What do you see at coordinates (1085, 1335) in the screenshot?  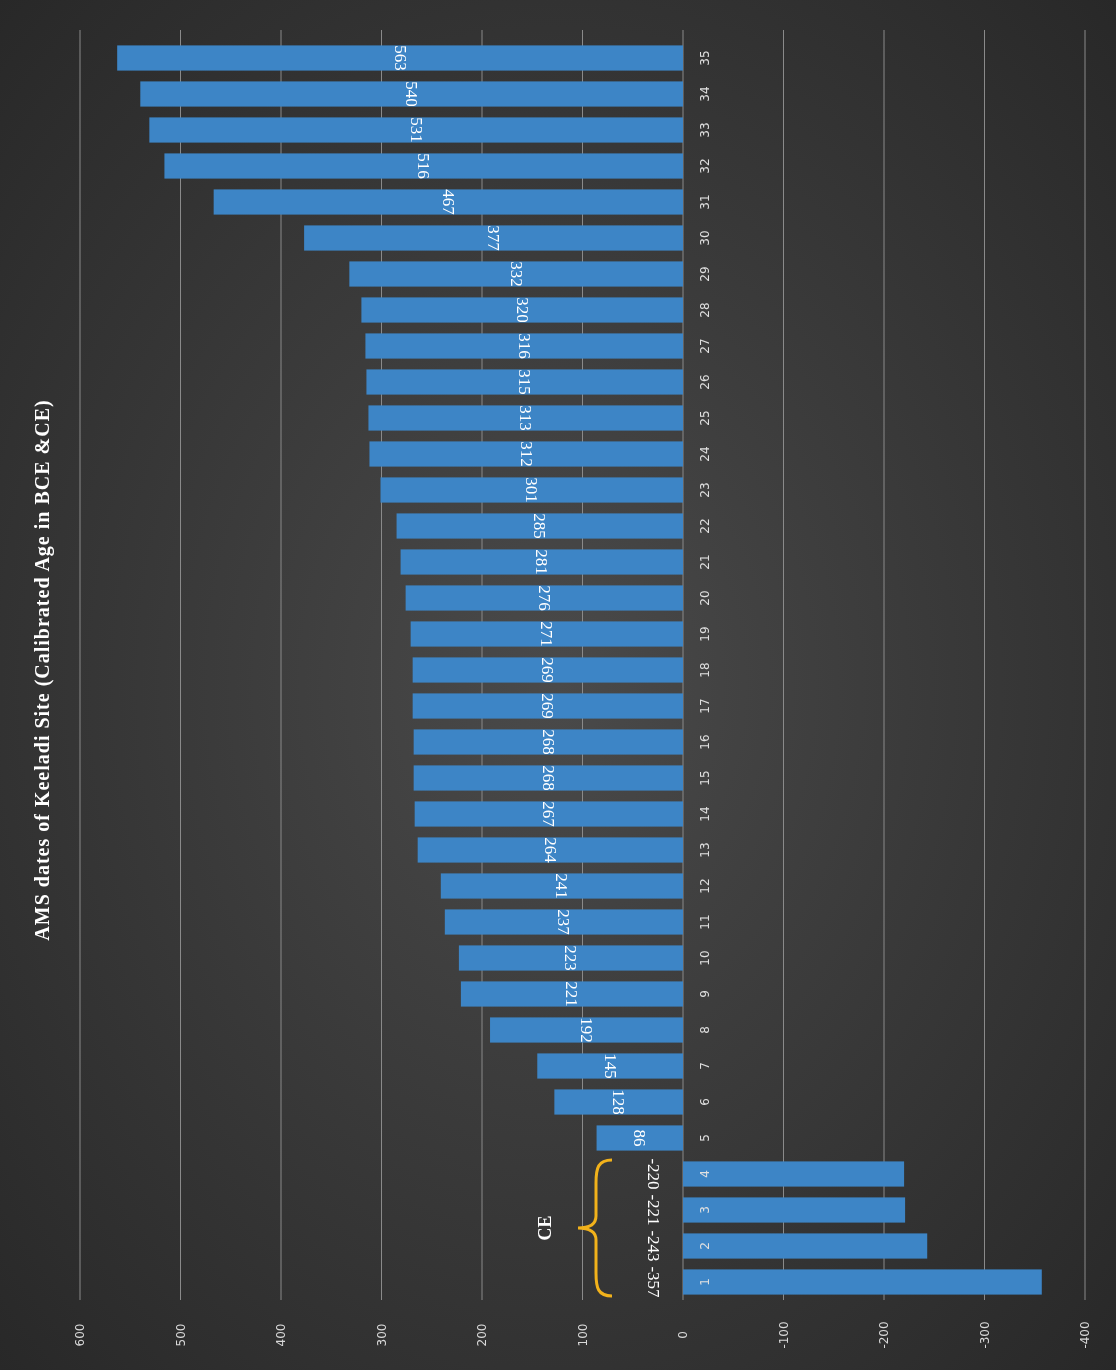 I see `x-tick-label: -400` at bounding box center [1085, 1335].